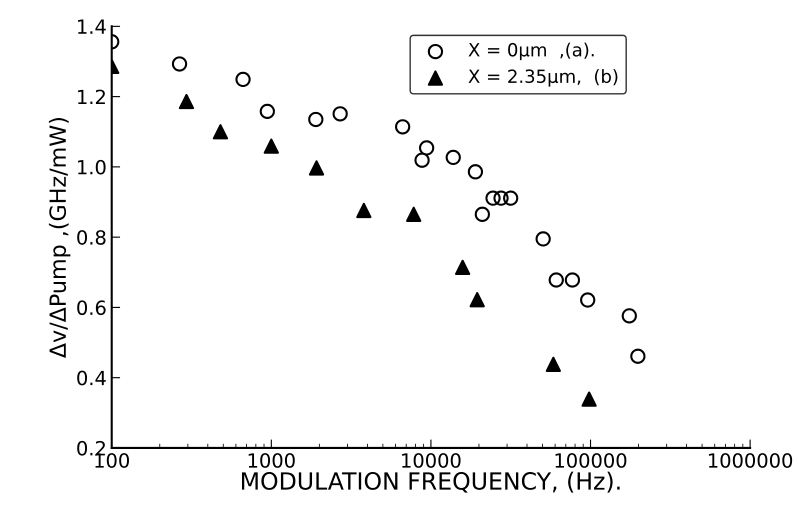  I want to click on y-axis-title: Δv/ΔPump ,(GHz/mW), so click(59, 238).